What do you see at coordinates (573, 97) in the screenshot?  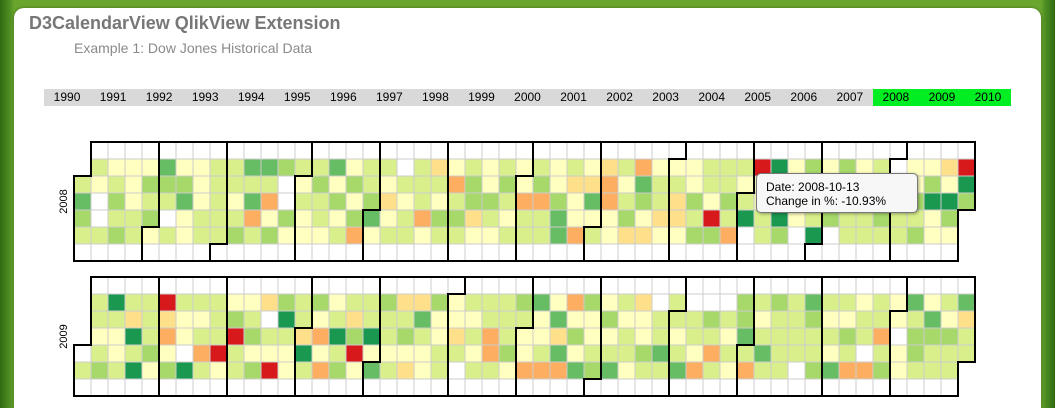 I see `year-tab-2001: 2001` at bounding box center [573, 97].